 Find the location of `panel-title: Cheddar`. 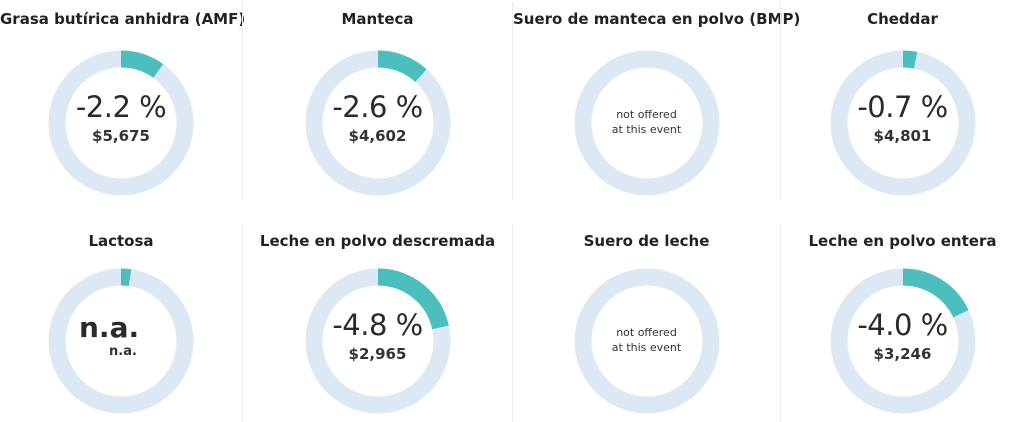

panel-title: Cheddar is located at coordinates (902, 19).